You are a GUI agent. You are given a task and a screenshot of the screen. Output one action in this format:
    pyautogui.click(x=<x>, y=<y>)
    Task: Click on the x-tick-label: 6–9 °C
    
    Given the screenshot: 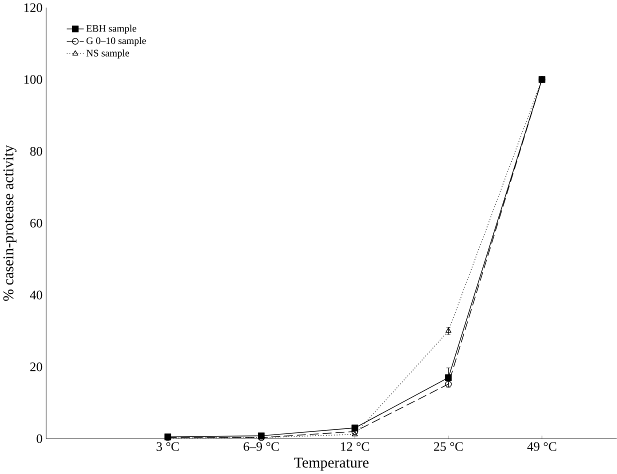 What is the action you would take?
    pyautogui.click(x=261, y=446)
    